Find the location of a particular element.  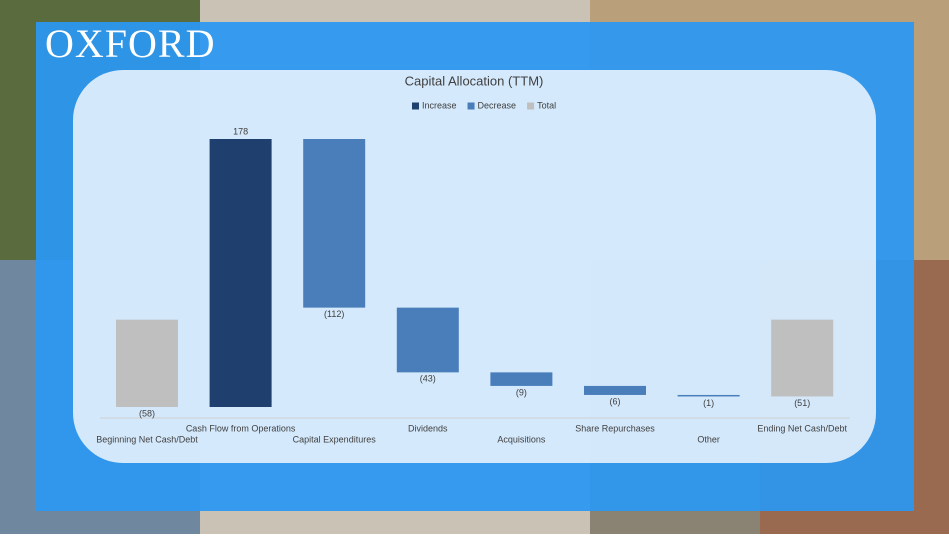

brand-logo: OXFORD is located at coordinates (130, 43).